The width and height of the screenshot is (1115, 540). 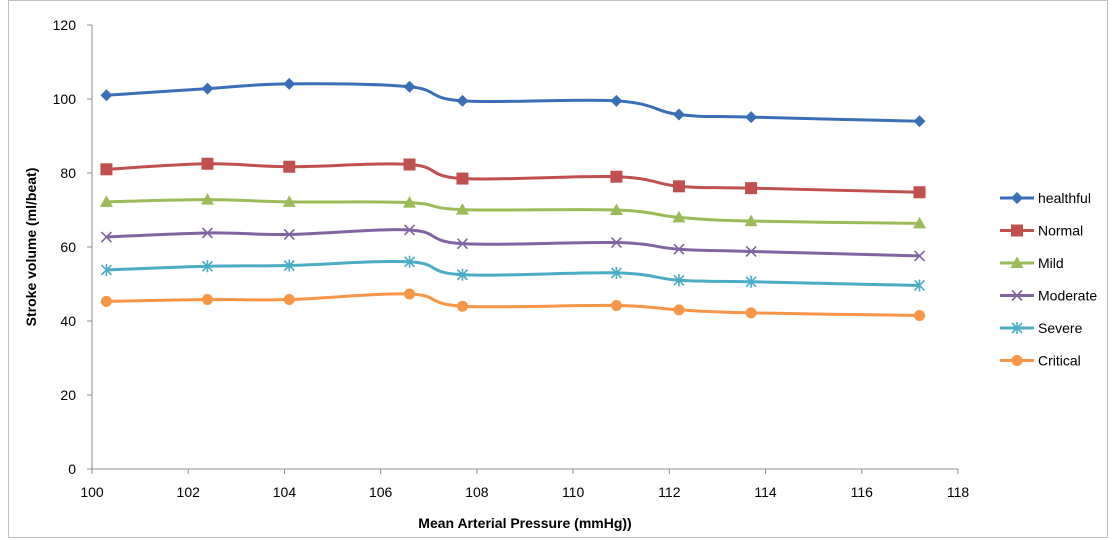 What do you see at coordinates (68, 321) in the screenshot?
I see `y-tick-label: 40` at bounding box center [68, 321].